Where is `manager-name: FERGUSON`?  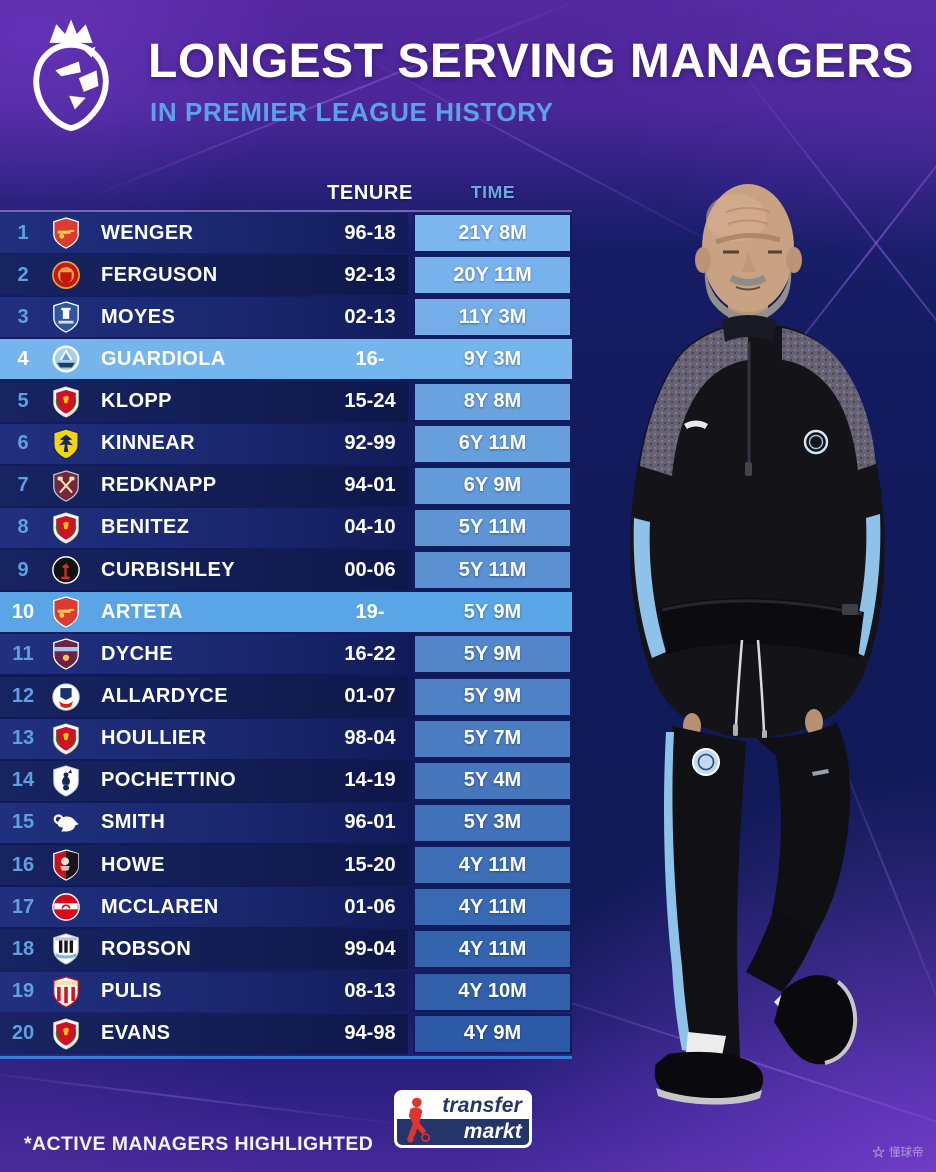 manager-name: FERGUSON is located at coordinates (159, 274).